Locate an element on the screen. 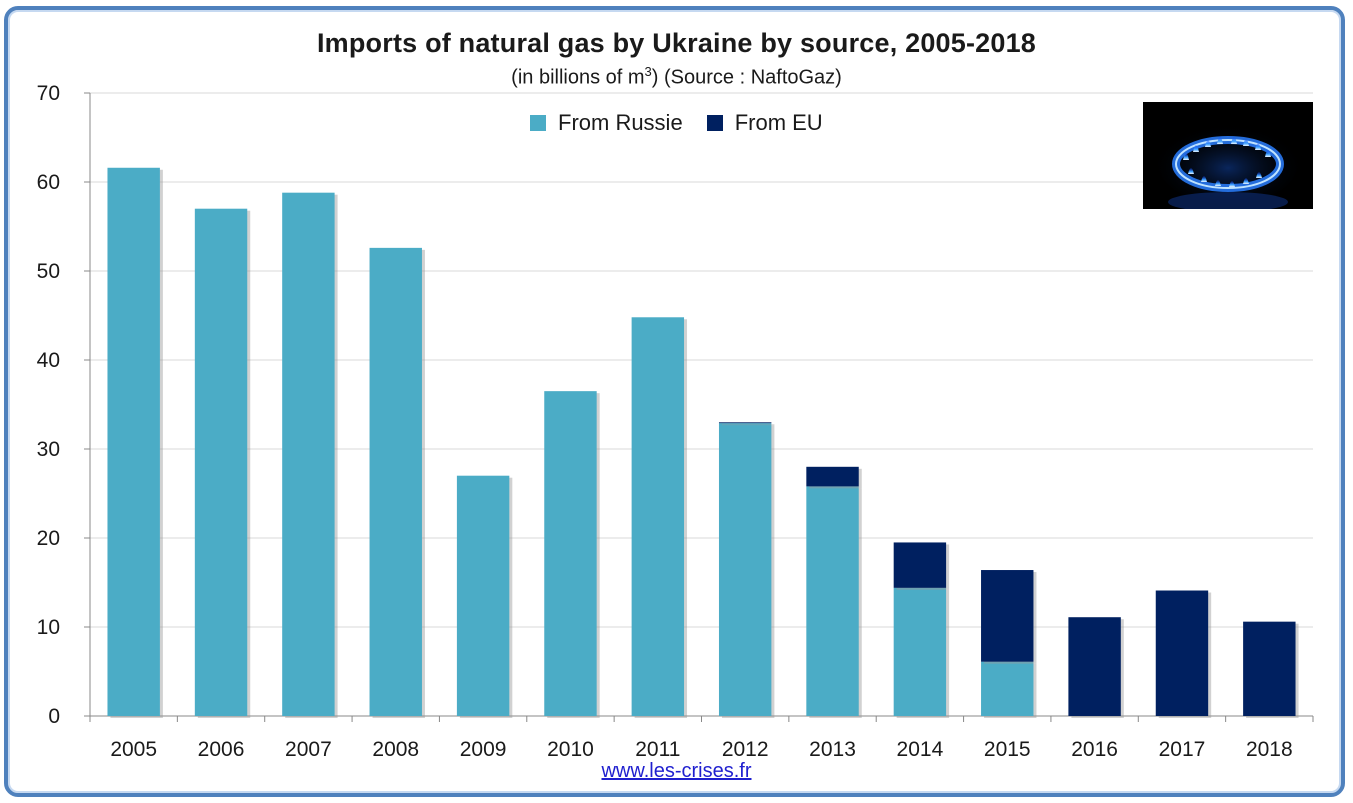 The width and height of the screenshot is (1353, 803). y-tick-label: 0 is located at coordinates (54, 716).